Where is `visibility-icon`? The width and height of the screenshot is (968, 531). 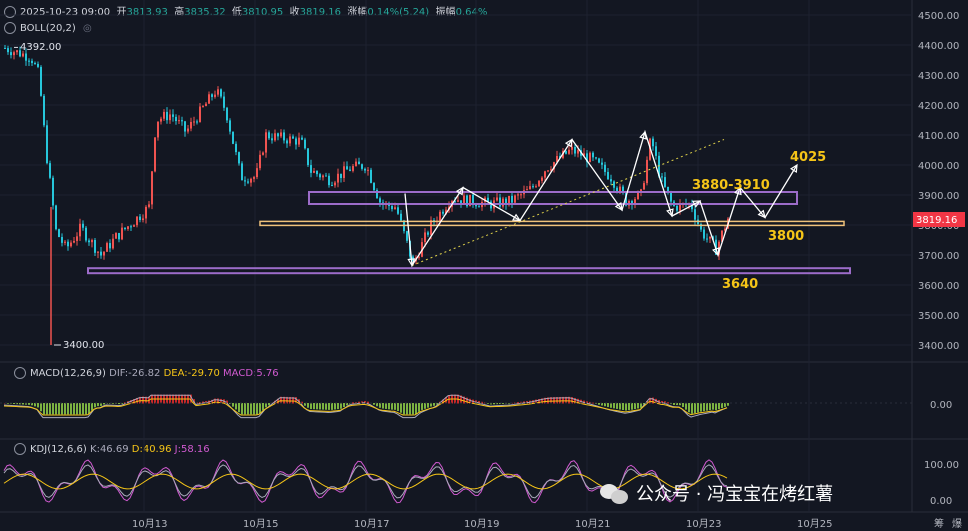
visibility-icon is located at coordinates (10, 12).